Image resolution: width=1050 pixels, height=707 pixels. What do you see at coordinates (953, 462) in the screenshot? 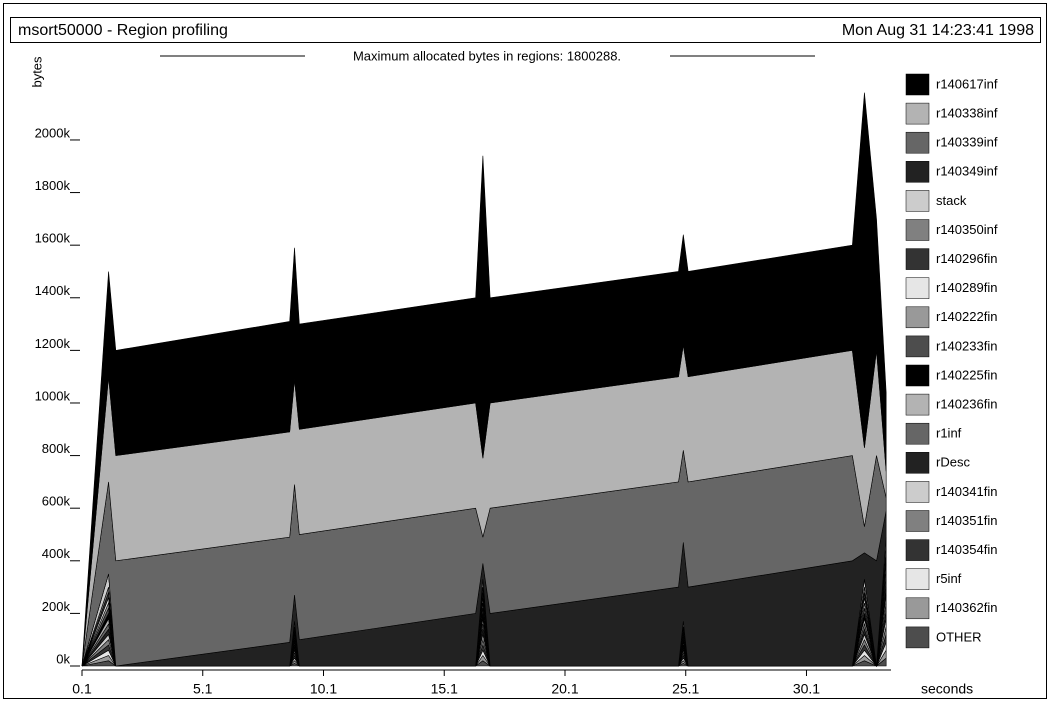
I see `legend-label: rDesc` at bounding box center [953, 462].